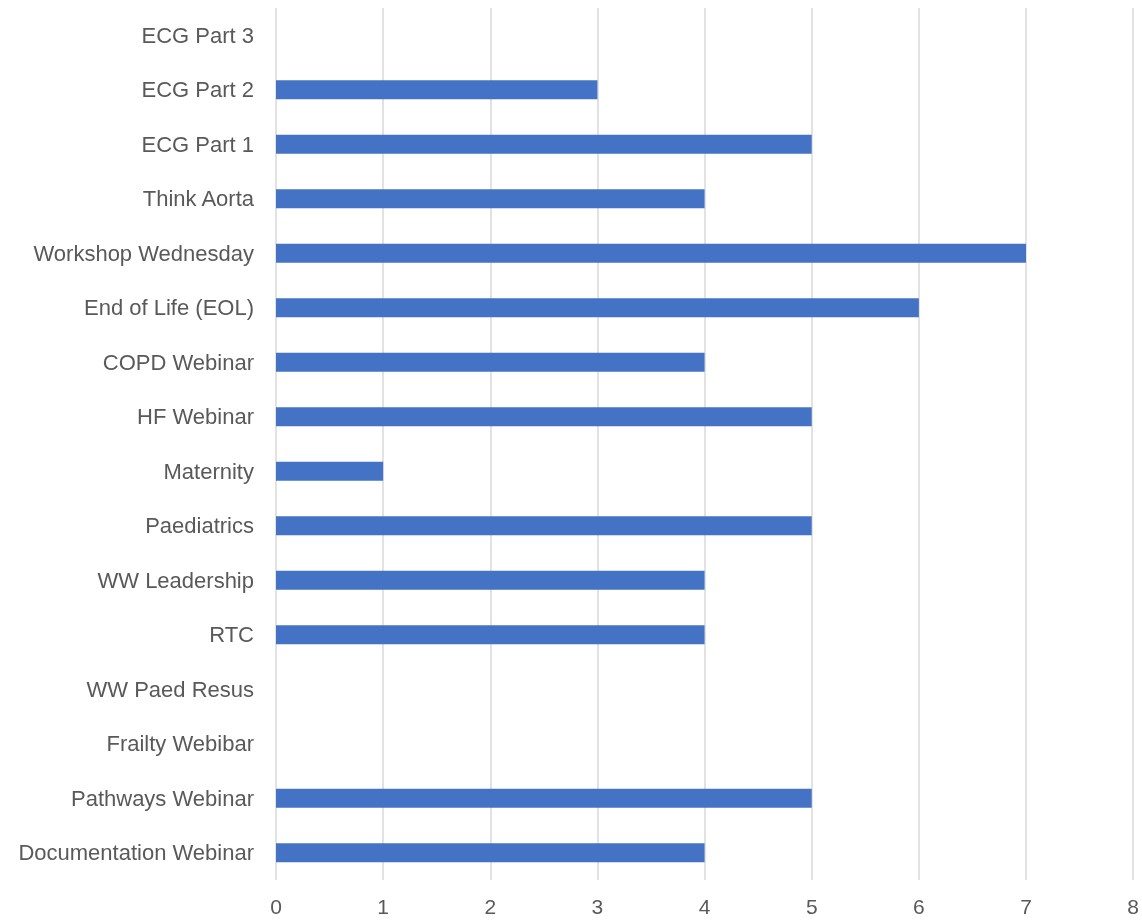  Describe the element at coordinates (919, 906) in the screenshot. I see `x-tick-label: 6` at that location.